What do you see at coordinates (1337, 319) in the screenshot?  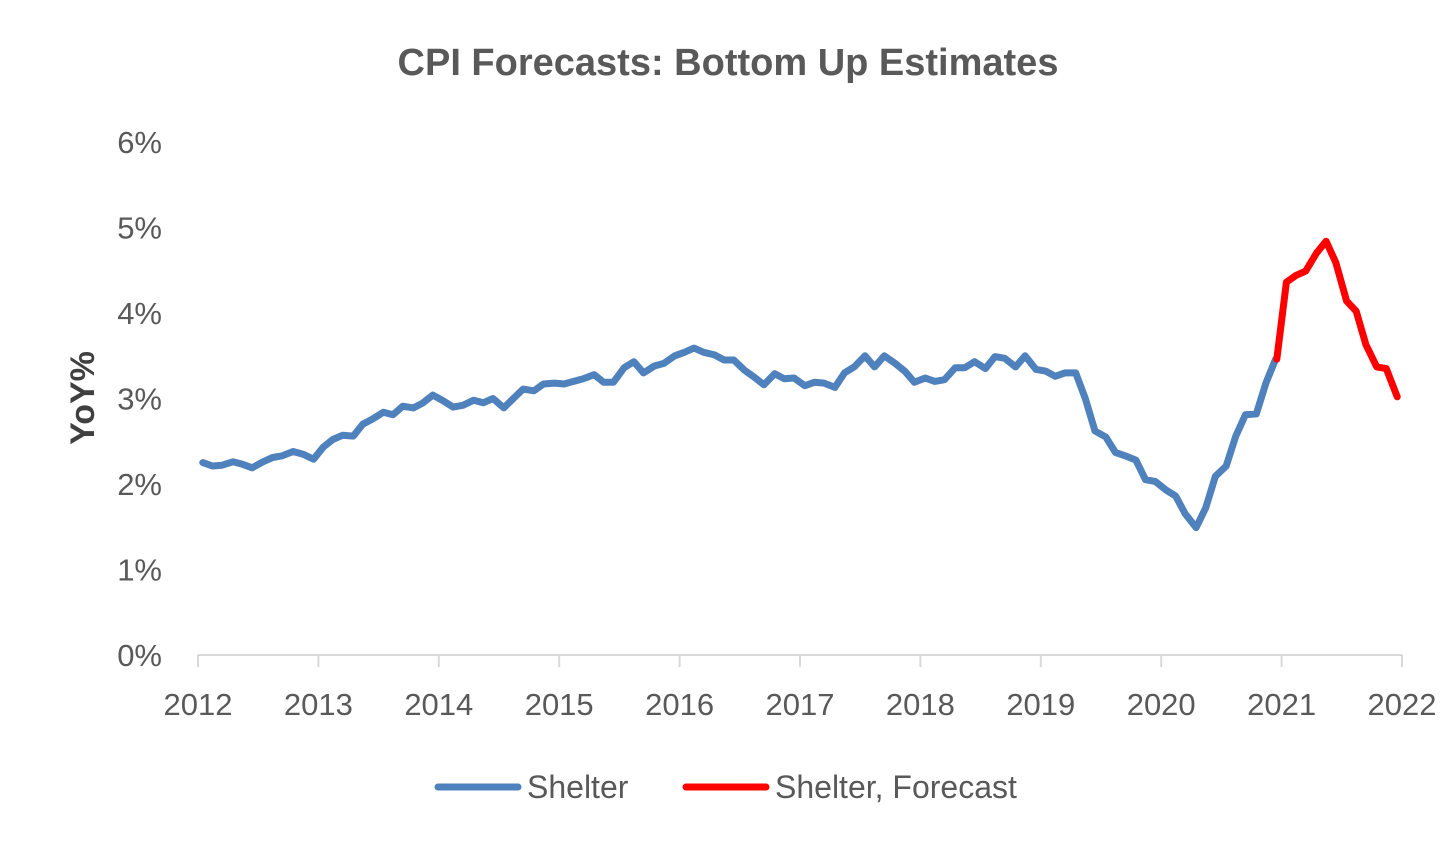 I see `series-line-shelter-forecast` at bounding box center [1337, 319].